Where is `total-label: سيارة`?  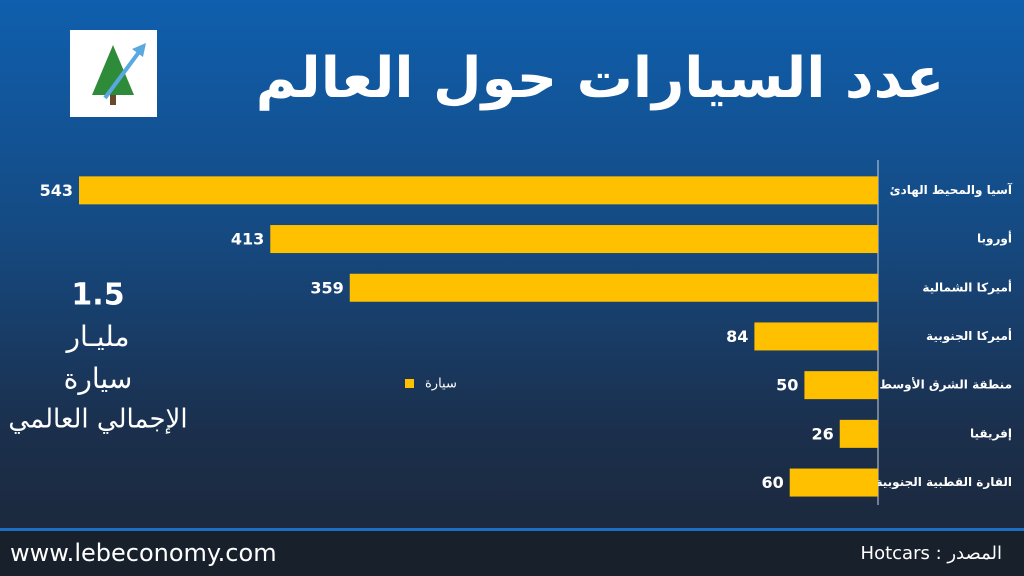 total-label: سيارة is located at coordinates (98, 378).